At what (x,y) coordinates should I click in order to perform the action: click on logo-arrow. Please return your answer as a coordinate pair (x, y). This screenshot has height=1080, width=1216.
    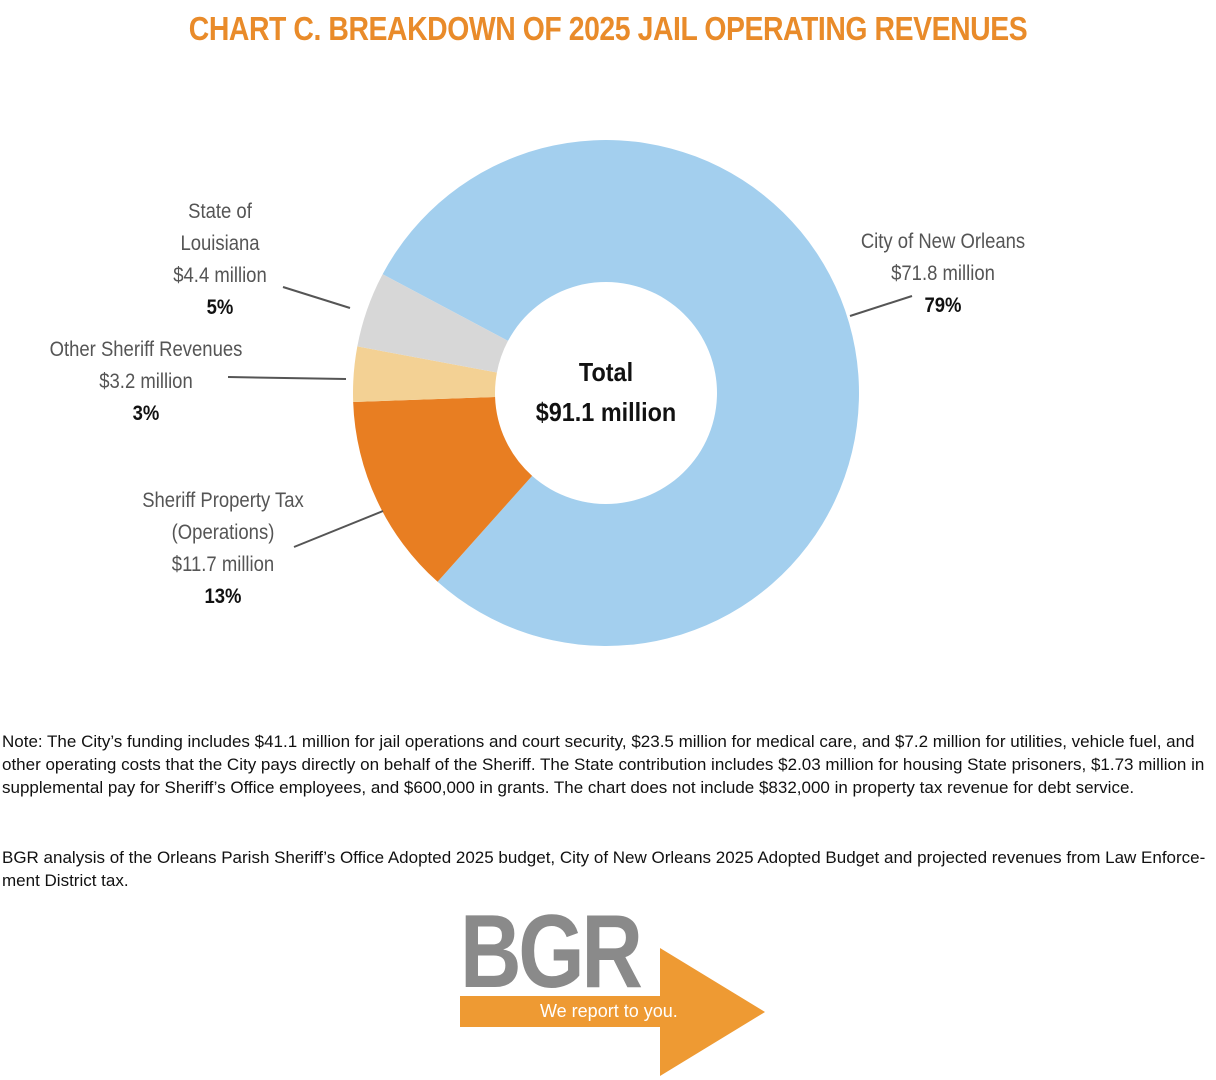
    Looking at the image, I should click on (612, 1012).